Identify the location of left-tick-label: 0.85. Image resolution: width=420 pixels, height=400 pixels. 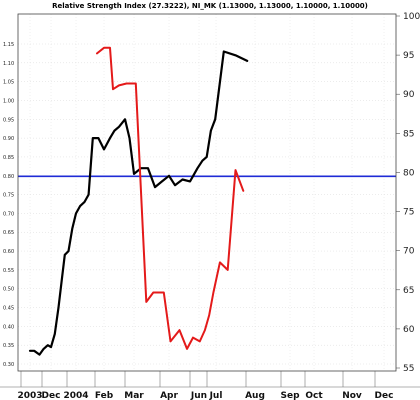
(8, 158).